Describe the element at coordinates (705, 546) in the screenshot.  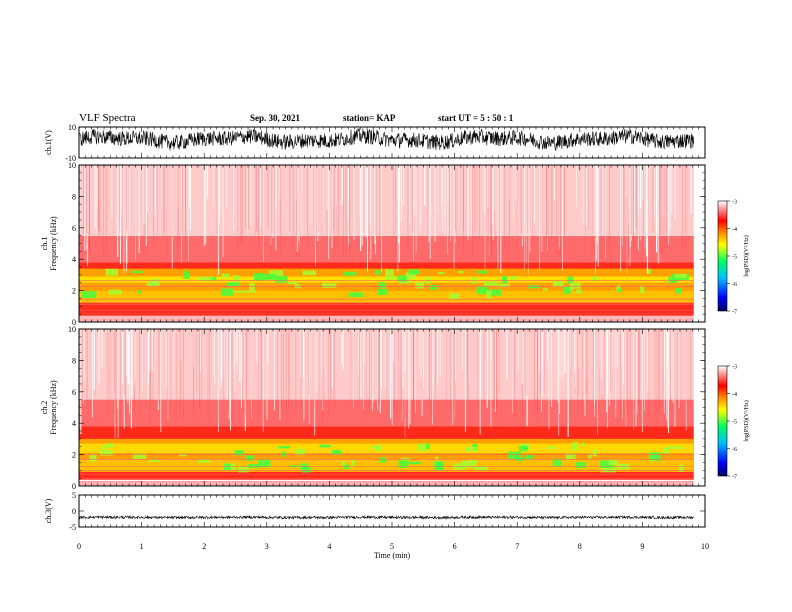
I see `x-tick-label: 10` at that location.